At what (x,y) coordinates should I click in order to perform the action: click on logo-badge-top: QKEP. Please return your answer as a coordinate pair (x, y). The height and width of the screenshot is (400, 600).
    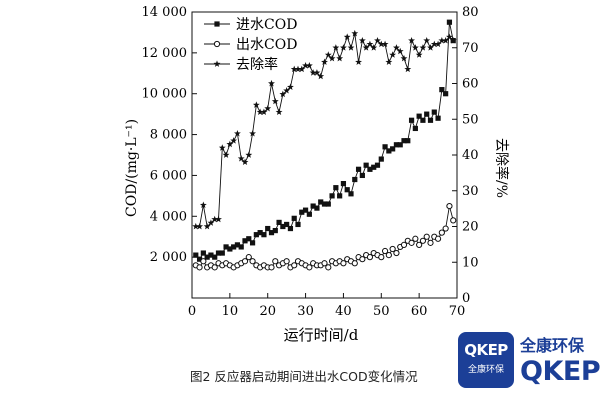
    Looking at the image, I should click on (486, 350).